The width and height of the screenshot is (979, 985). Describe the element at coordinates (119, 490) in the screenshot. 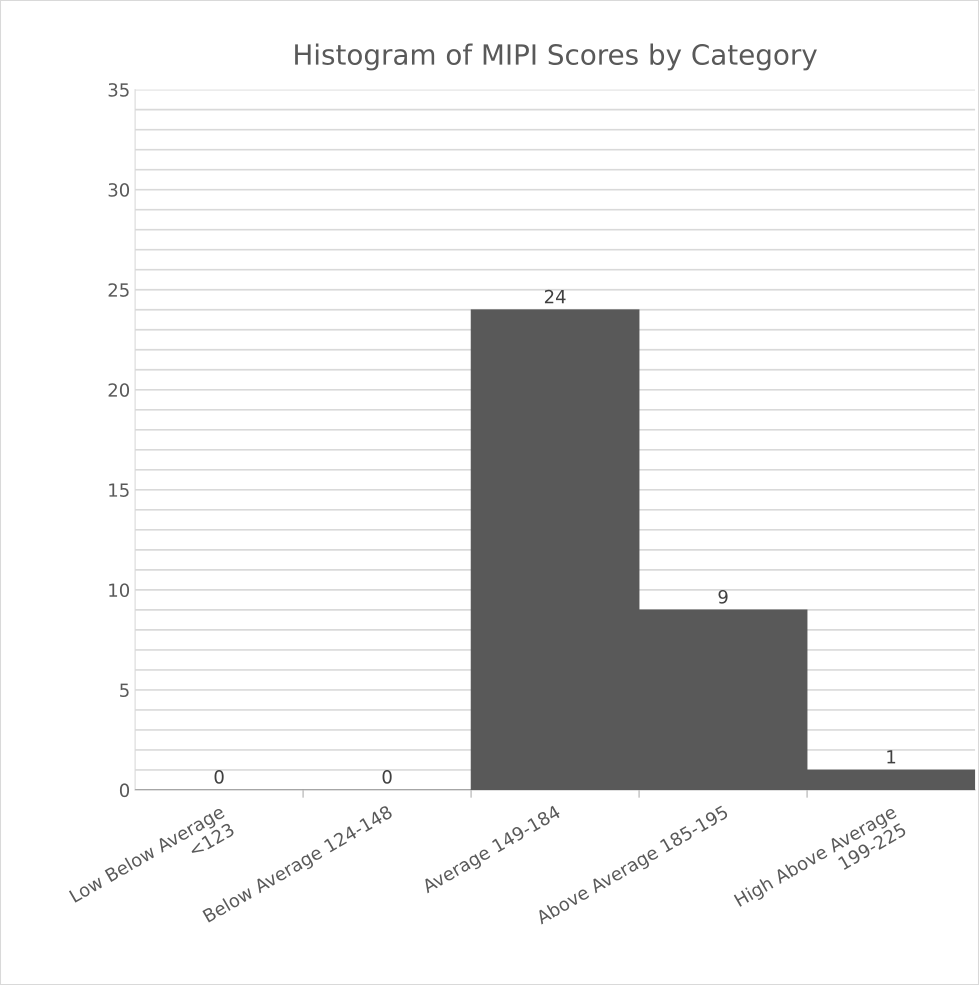

I see `y-tick-label: 15` at that location.